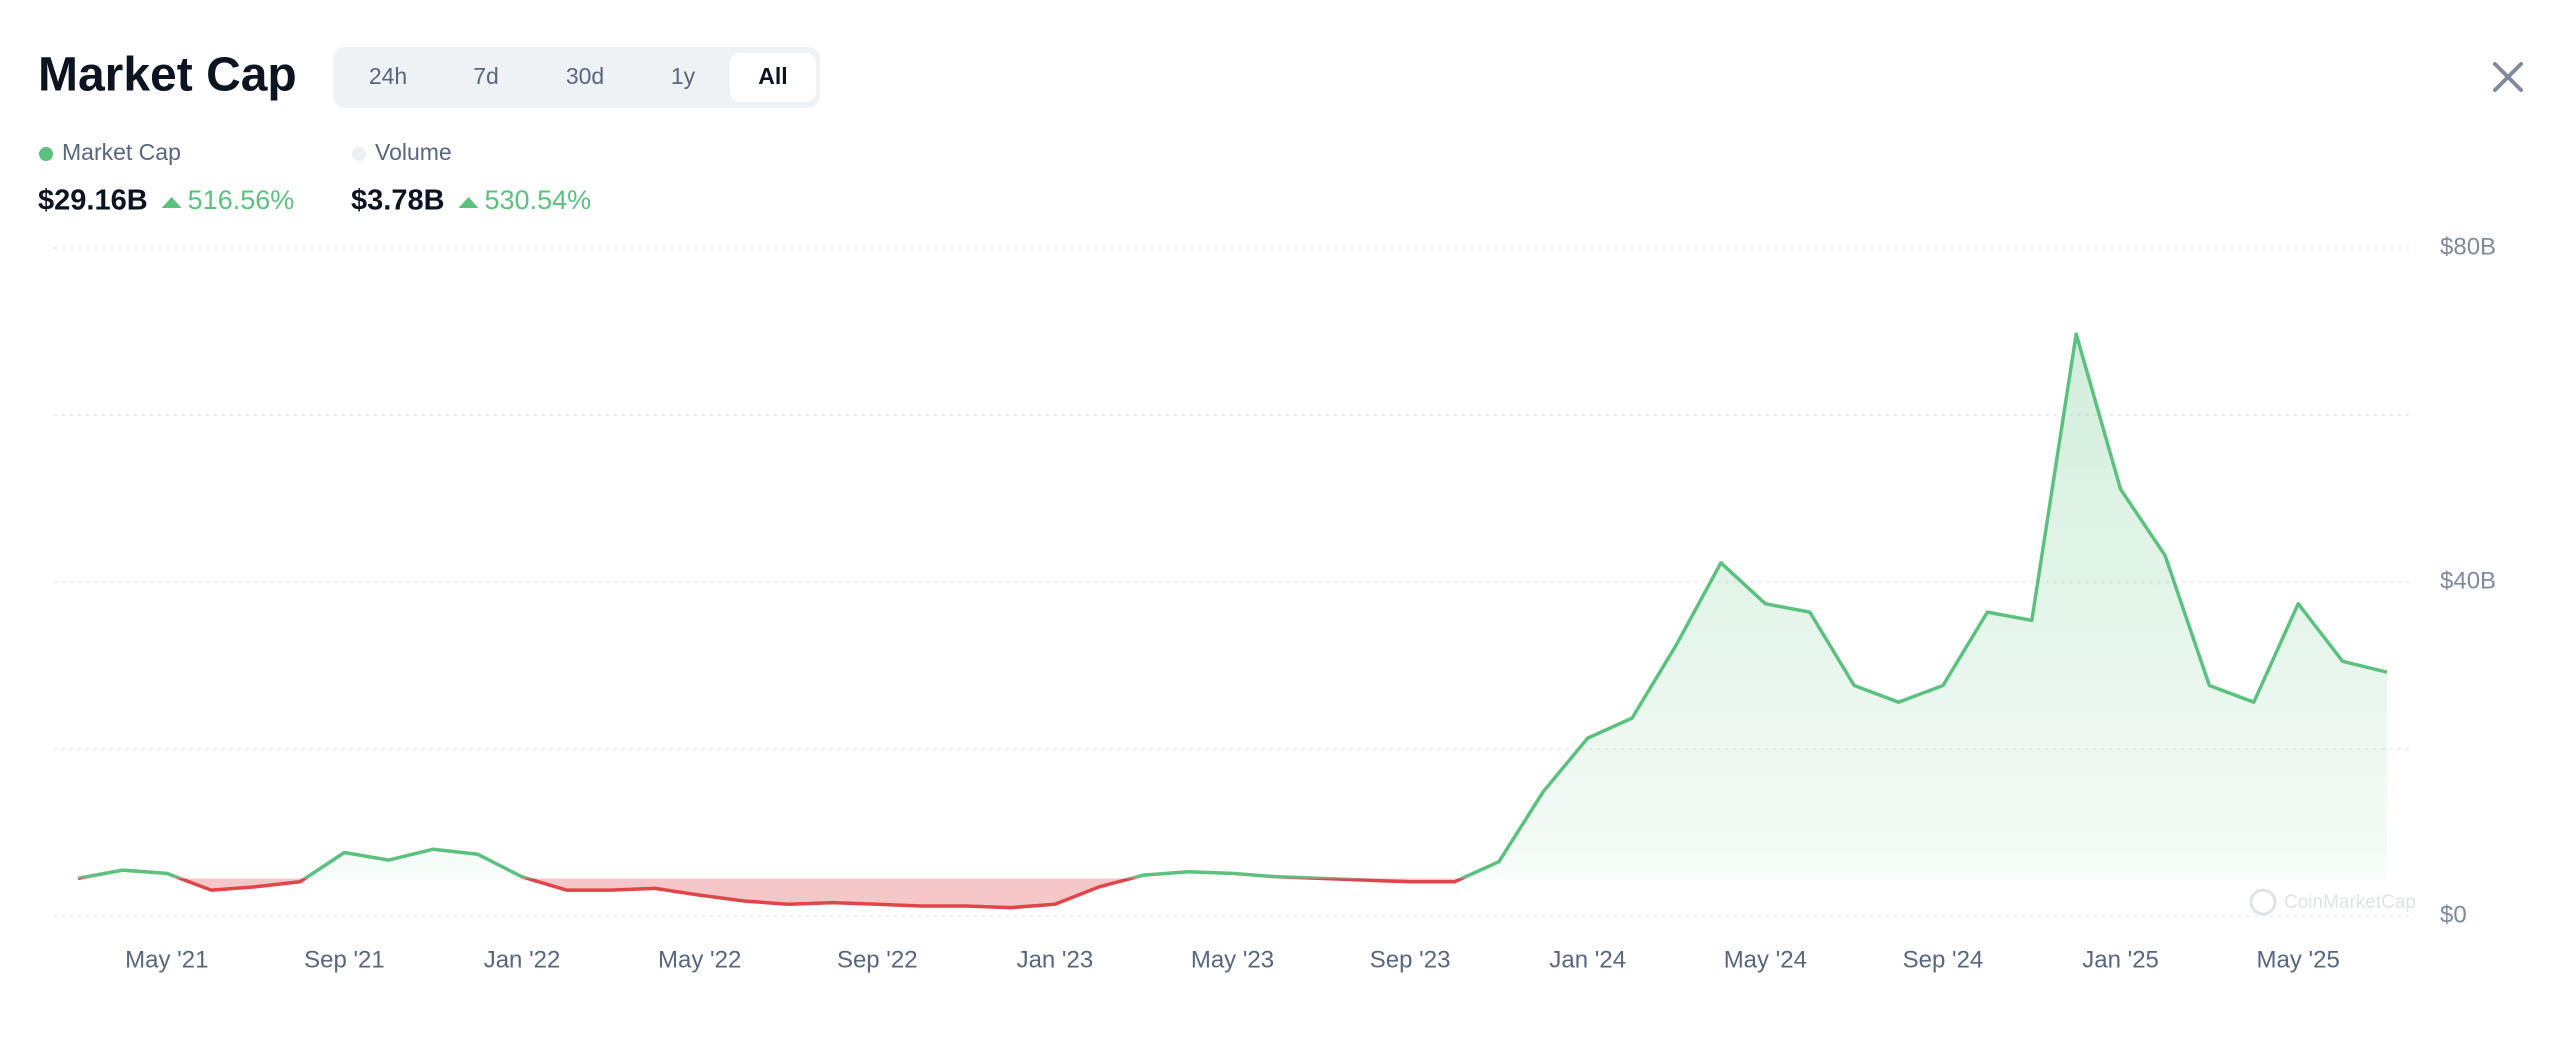 Image resolution: width=2560 pixels, height=1051 pixels. I want to click on x-tick-label: Jan '22, so click(522, 959).